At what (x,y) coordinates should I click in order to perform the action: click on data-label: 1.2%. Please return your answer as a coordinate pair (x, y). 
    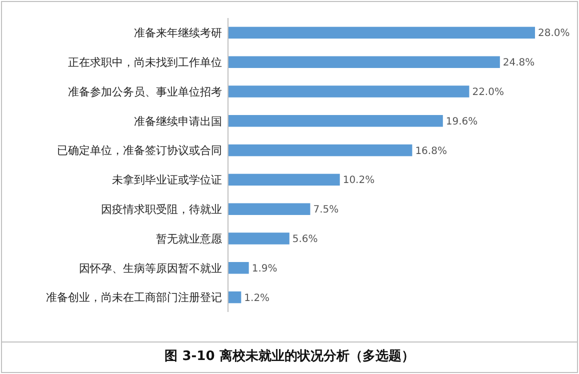
    Looking at the image, I should click on (257, 298).